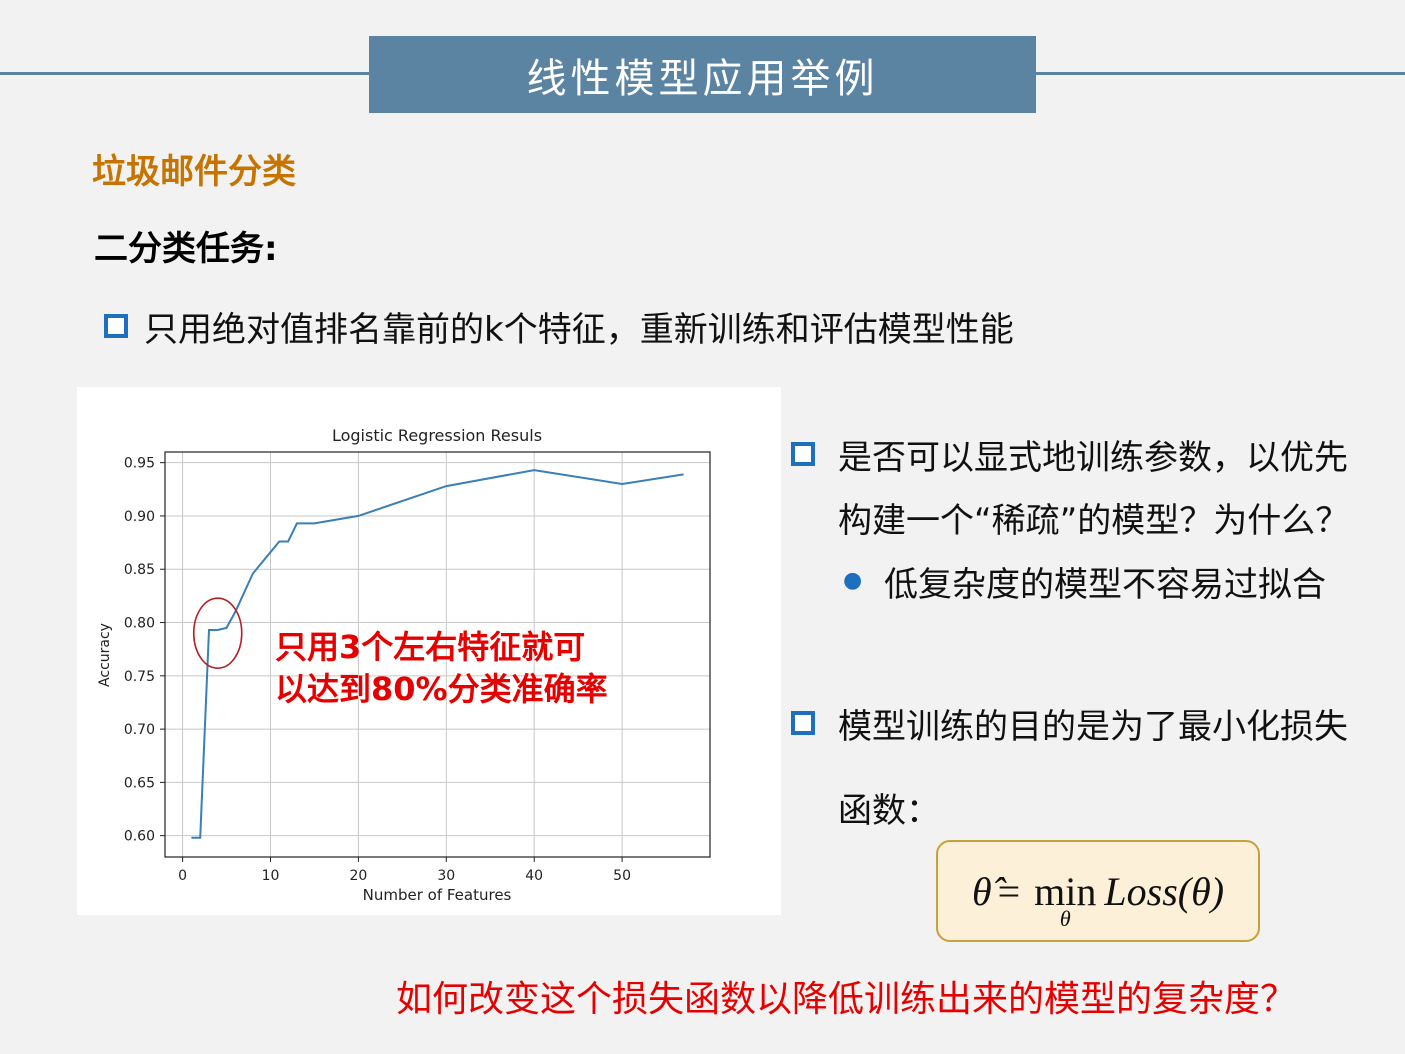 The width and height of the screenshot is (1405, 1054). What do you see at coordinates (430, 647) in the screenshot?
I see `annotation-line1: 只用3个左右特征就可` at bounding box center [430, 647].